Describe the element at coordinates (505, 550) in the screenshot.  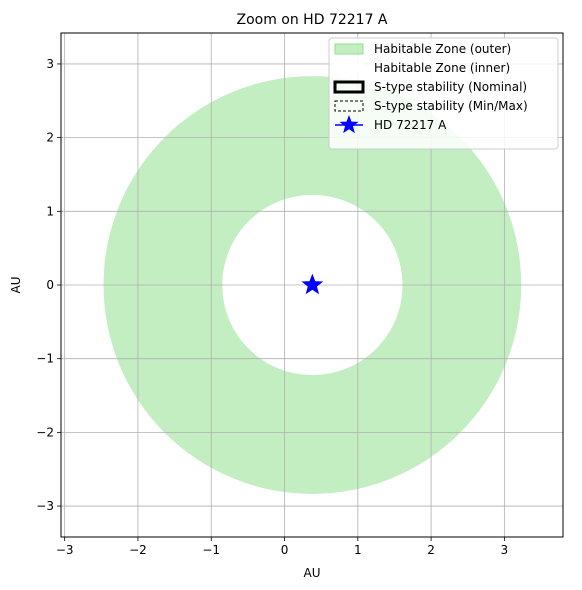
I see `x-tick-label: 3` at that location.